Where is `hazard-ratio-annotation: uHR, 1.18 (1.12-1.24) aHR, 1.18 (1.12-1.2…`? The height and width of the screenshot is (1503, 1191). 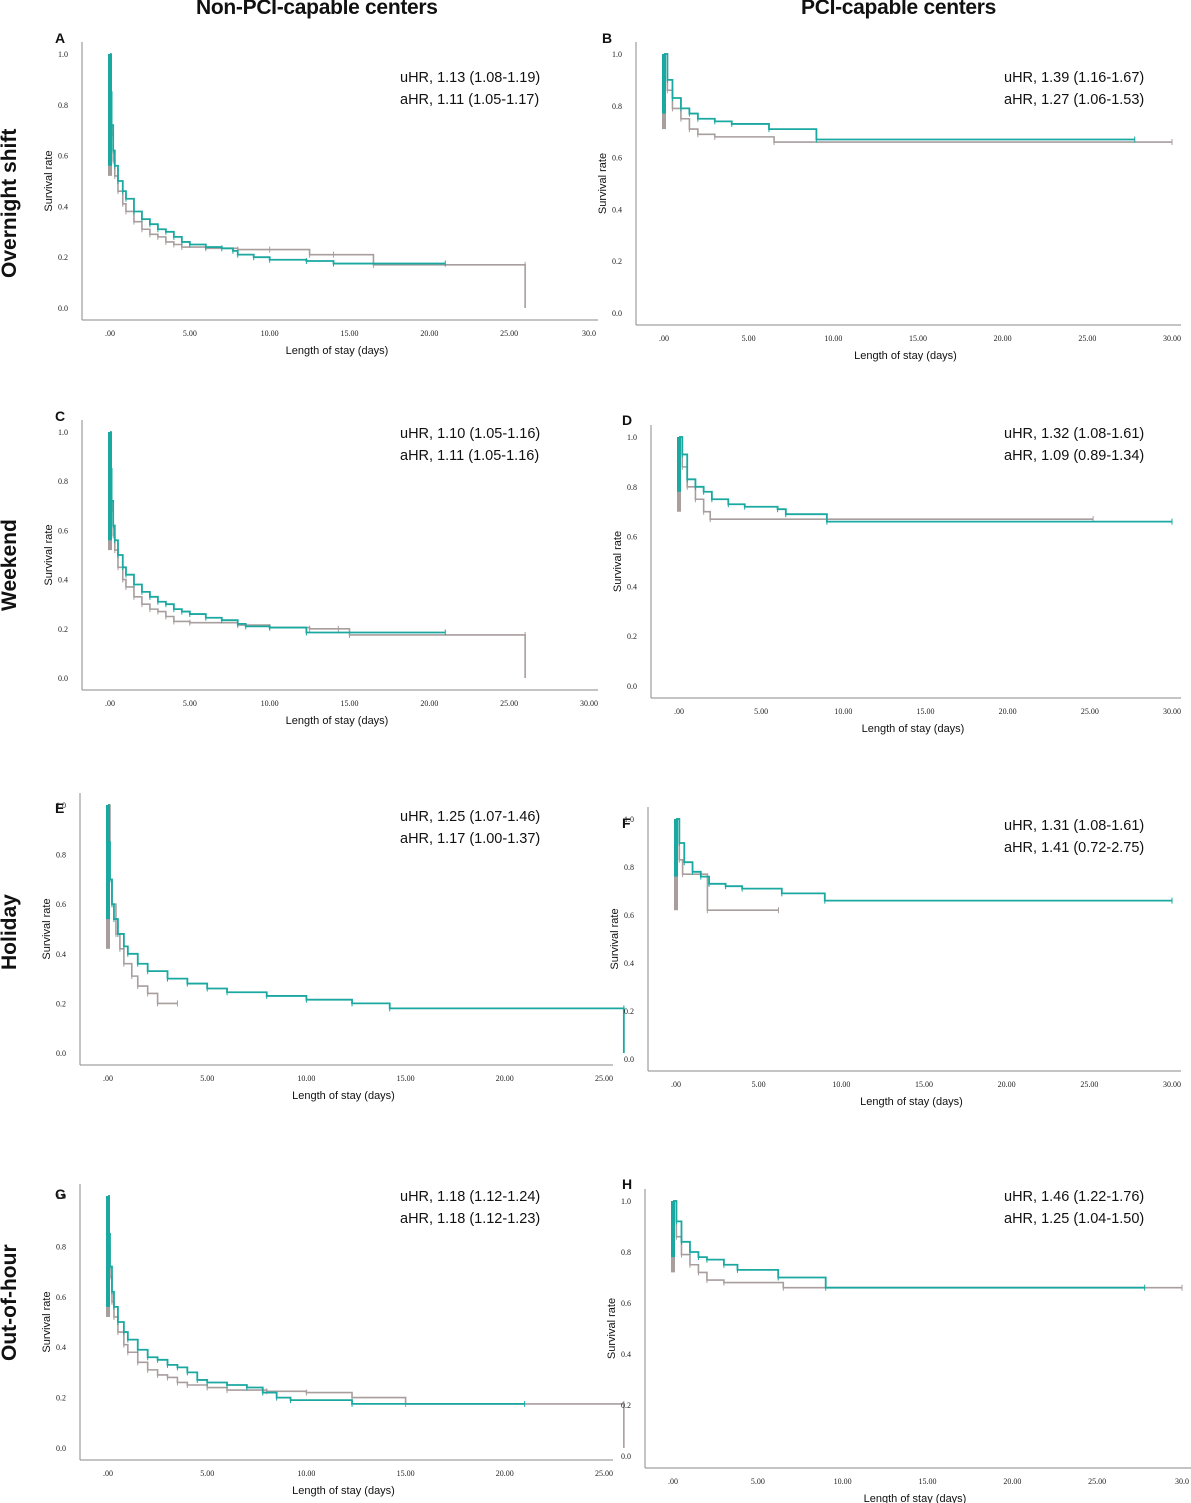
hazard-ratio-annotation: uHR, 1.18 (1.12-1.24) aHR, 1.18 (1.12-1.2… is located at coordinates (470, 1208).